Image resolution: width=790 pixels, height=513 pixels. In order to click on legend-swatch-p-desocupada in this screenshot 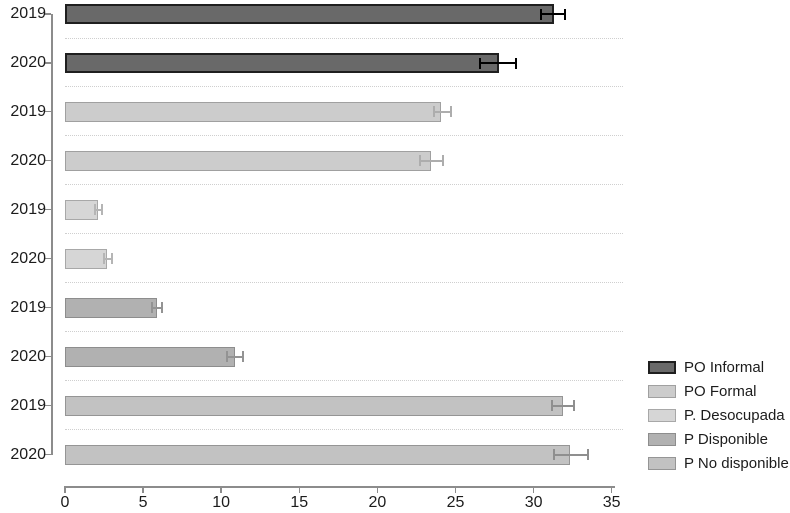, I will do `click(662, 415)`.